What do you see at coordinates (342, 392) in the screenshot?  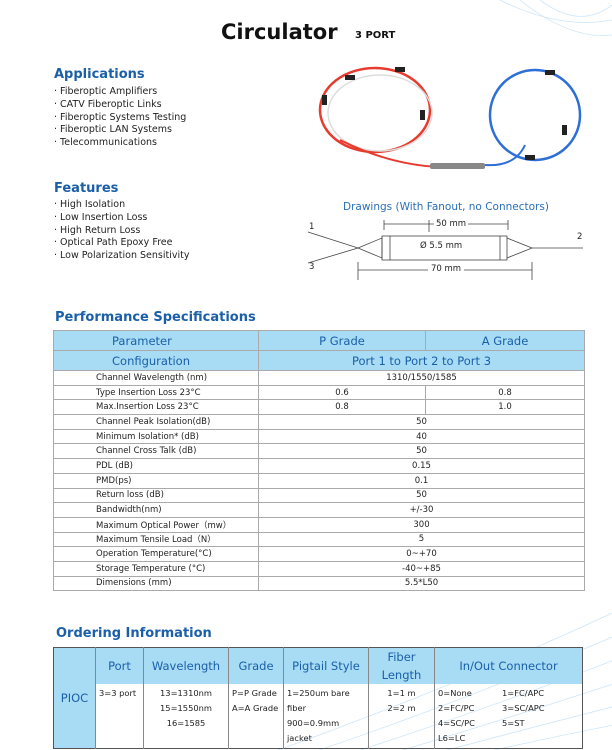 I see `value-cell: 0.6` at bounding box center [342, 392].